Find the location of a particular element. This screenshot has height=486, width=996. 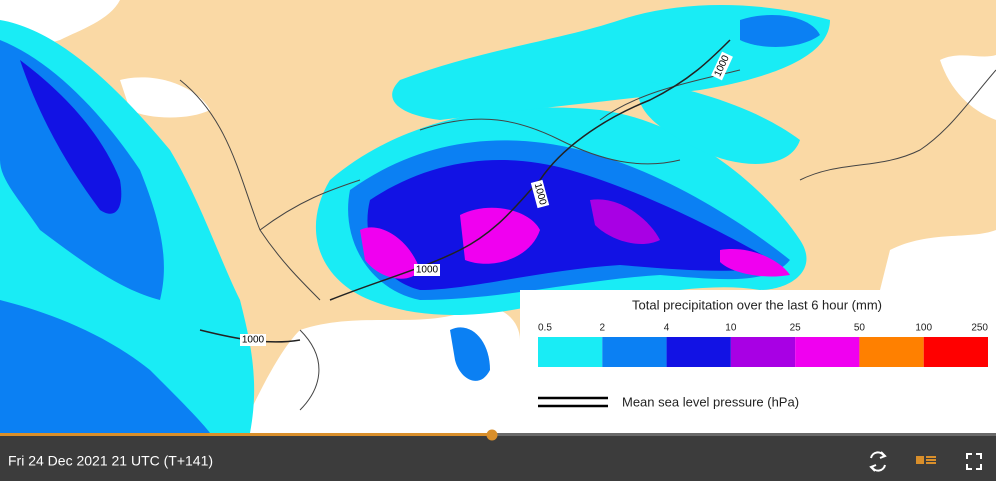

colorbar: 0.5 2 4 10 25 50 100 250 is located at coordinates (763, 345).